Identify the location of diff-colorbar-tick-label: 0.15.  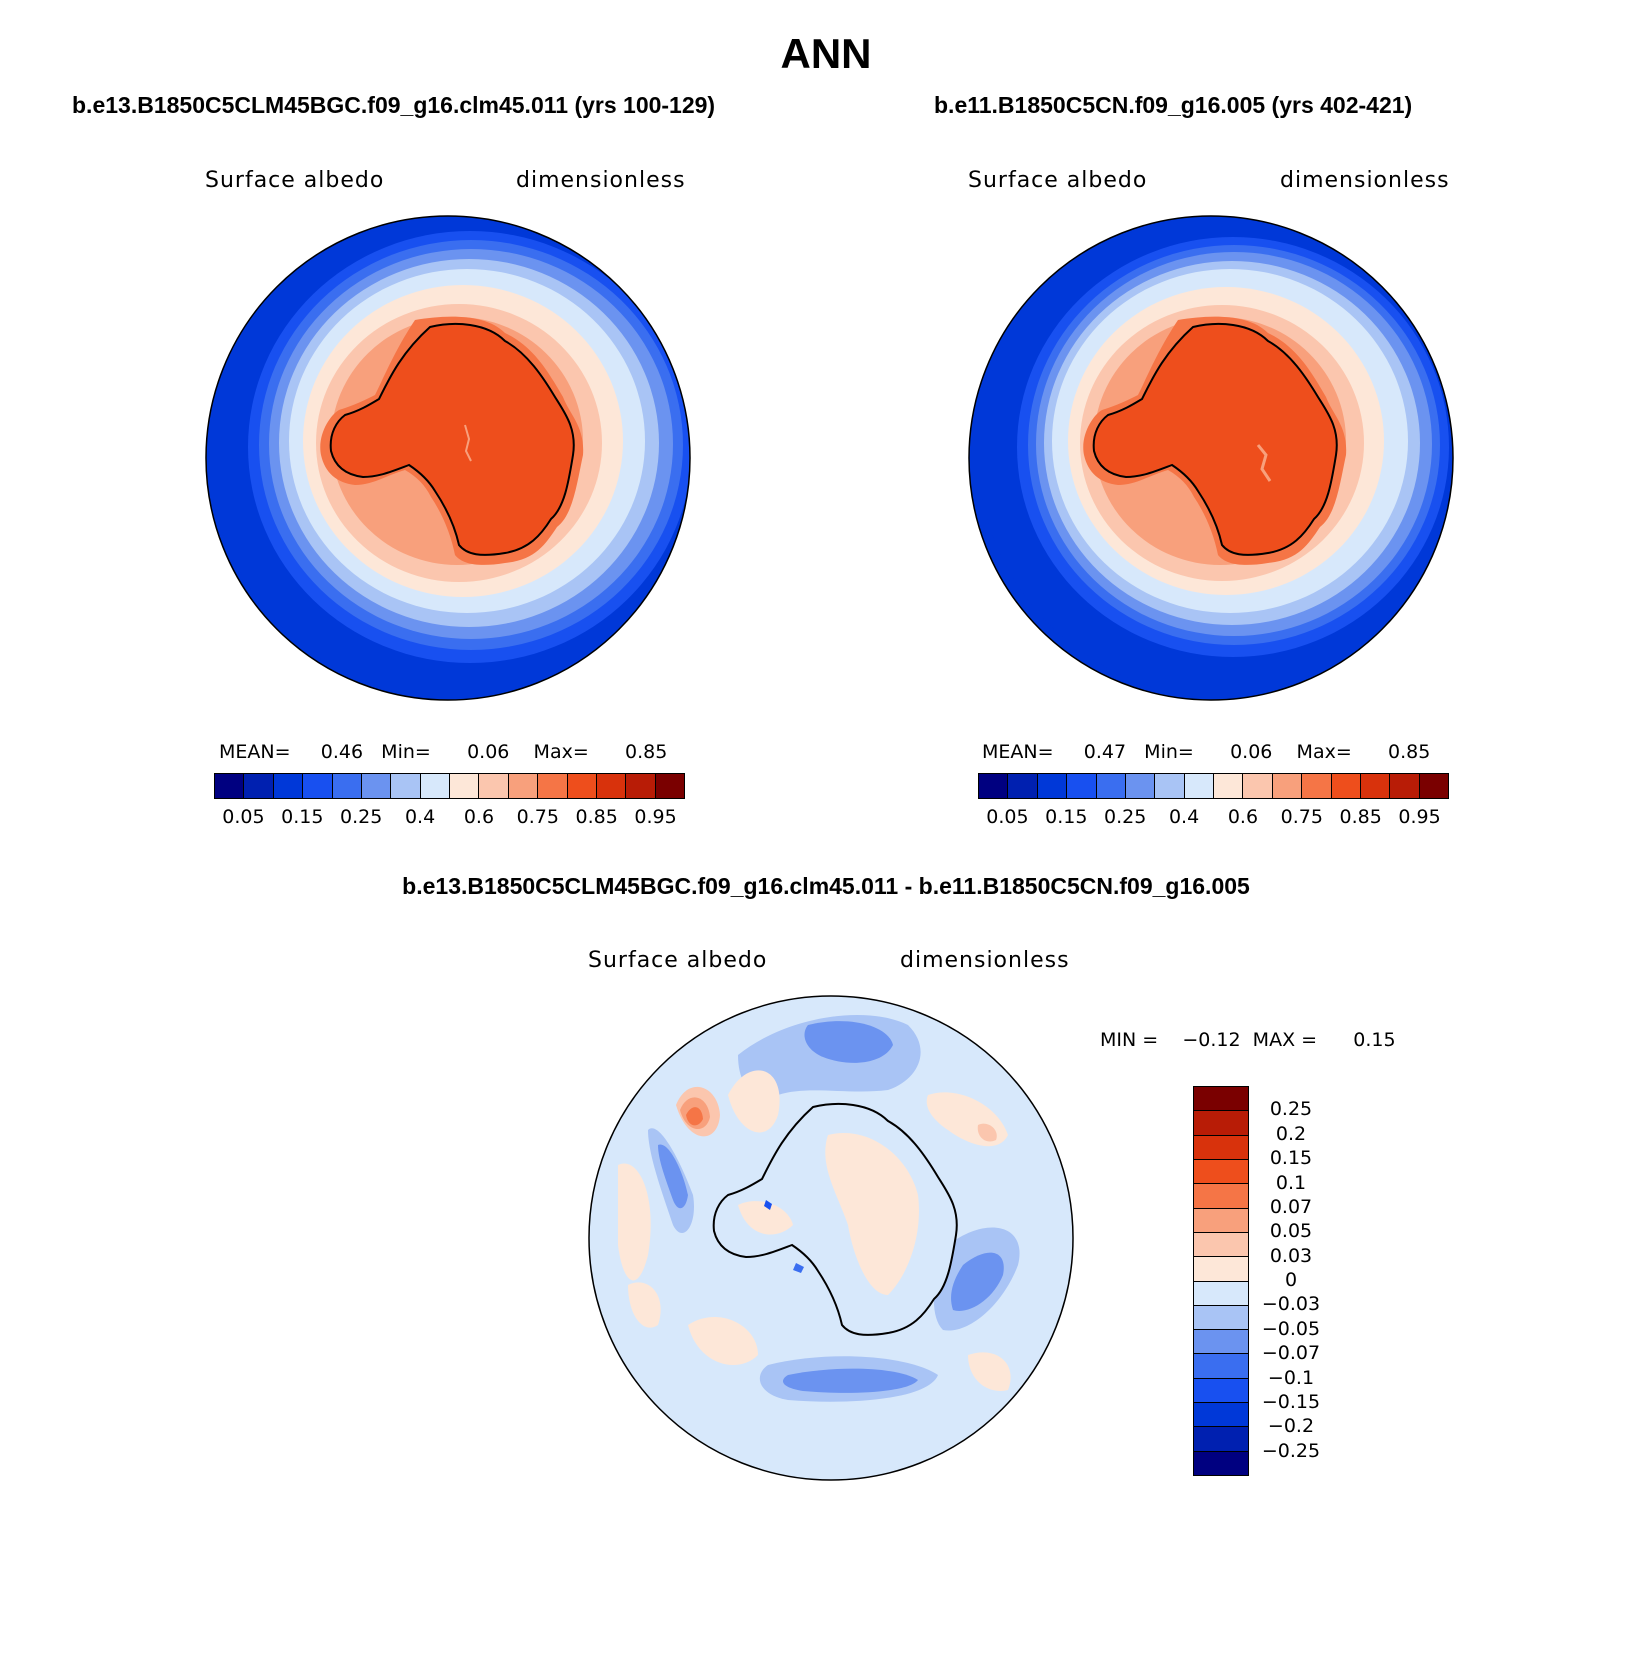
(1291, 1158).